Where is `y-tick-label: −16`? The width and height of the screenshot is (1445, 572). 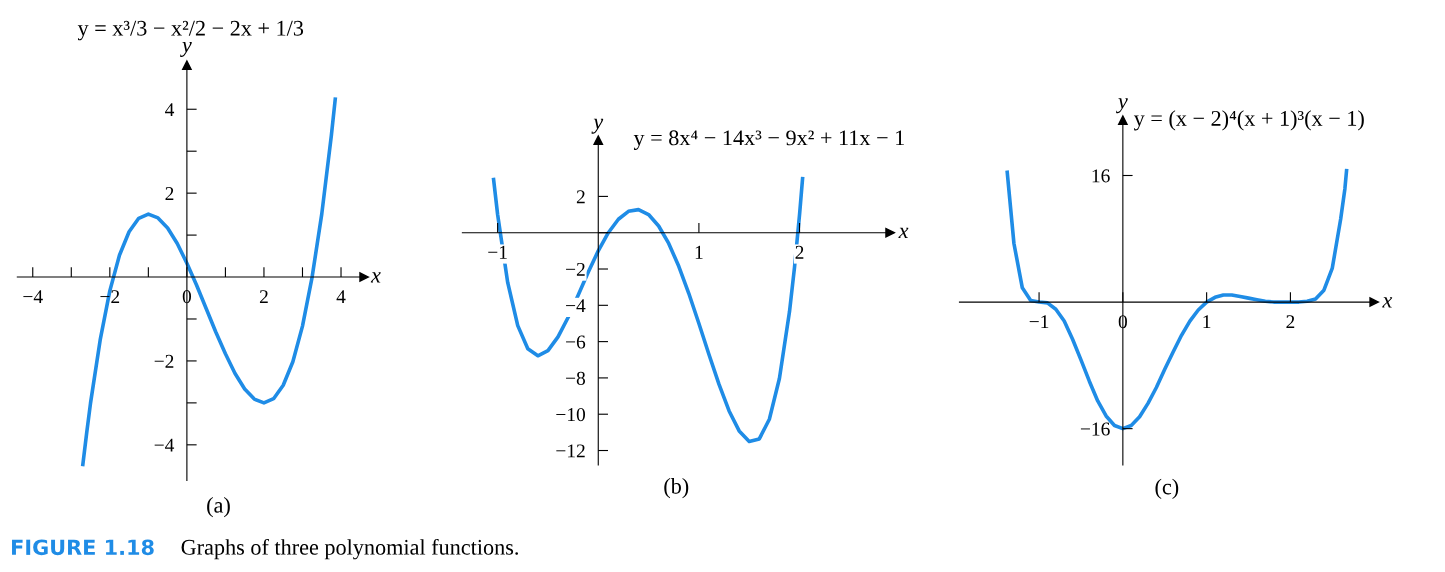 y-tick-label: −16 is located at coordinates (1095, 429).